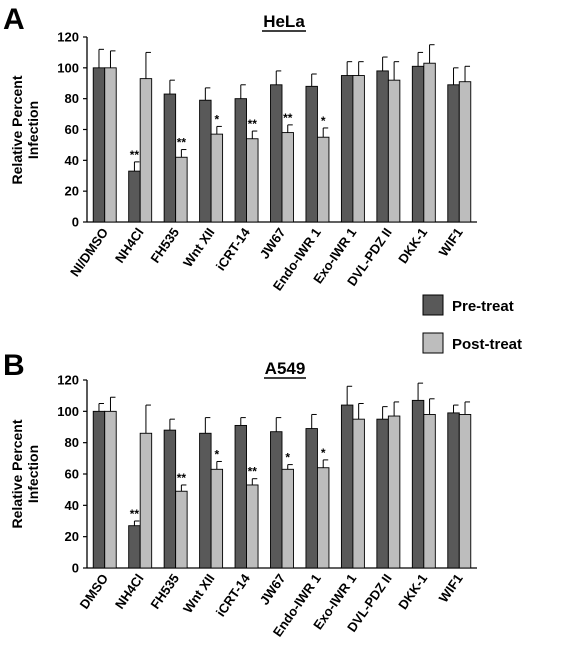 Image resolution: width=566 pixels, height=662 pixels. Describe the element at coordinates (14, 19) in the screenshot. I see `panel-a-letter: A` at that location.